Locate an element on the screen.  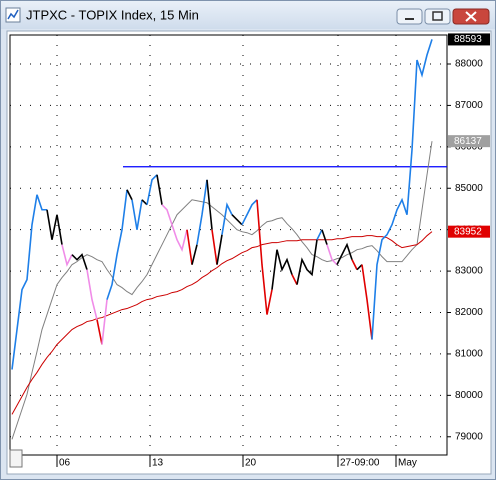
x-tick-label: 27-09:00 is located at coordinates (360, 463).